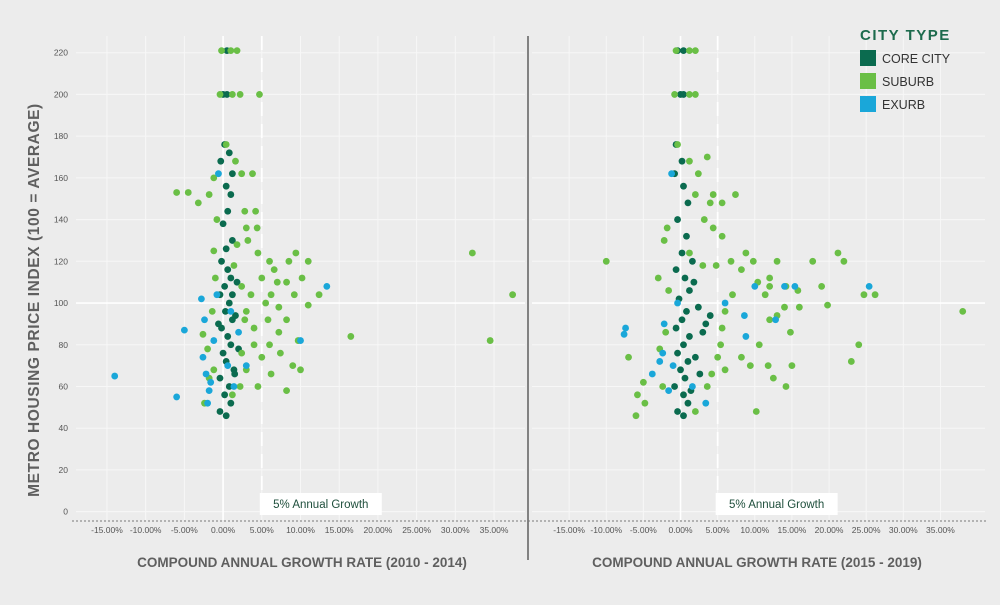 This screenshot has height=605, width=1000. Describe the element at coordinates (221, 288) in the screenshot. I see `series-exurb` at that location.